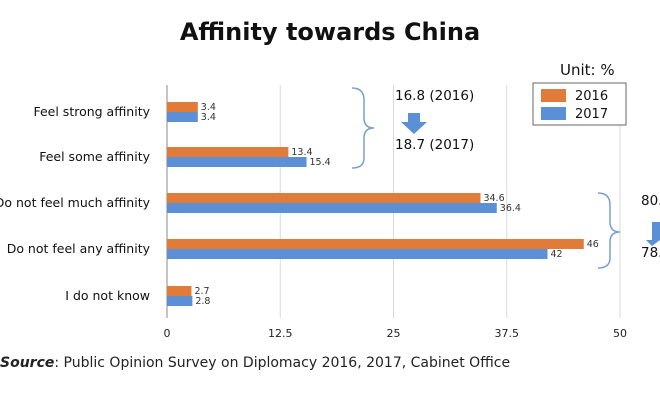 The height and width of the screenshot is (400, 660). I want to click on legend-label-2016: 2016, so click(591, 96).